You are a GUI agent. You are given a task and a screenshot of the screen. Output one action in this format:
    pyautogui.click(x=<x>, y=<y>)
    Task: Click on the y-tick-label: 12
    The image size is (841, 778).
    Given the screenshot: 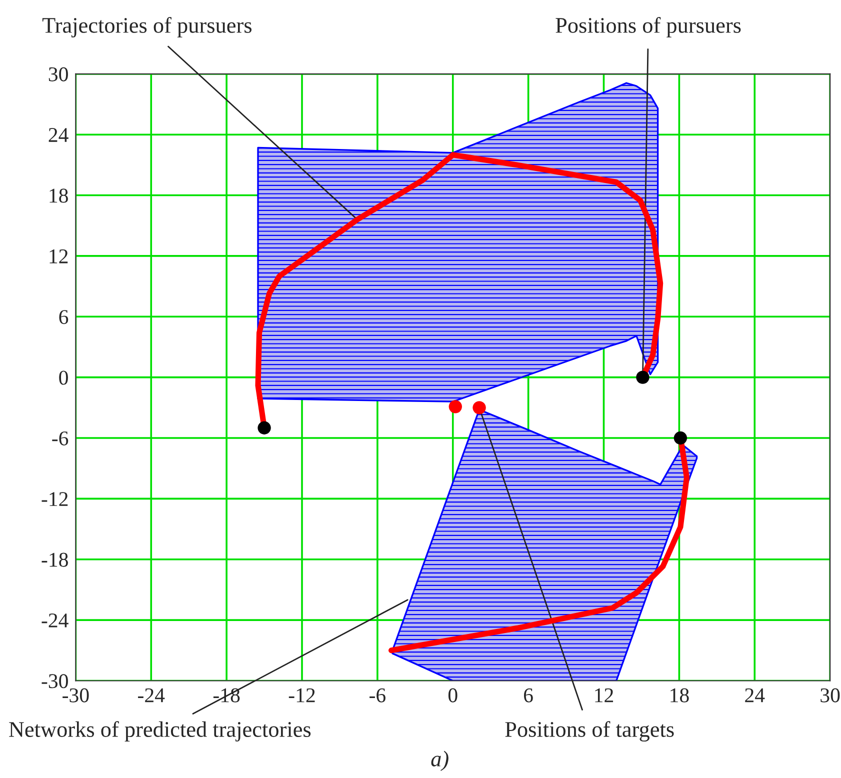 What is the action you would take?
    pyautogui.click(x=59, y=256)
    